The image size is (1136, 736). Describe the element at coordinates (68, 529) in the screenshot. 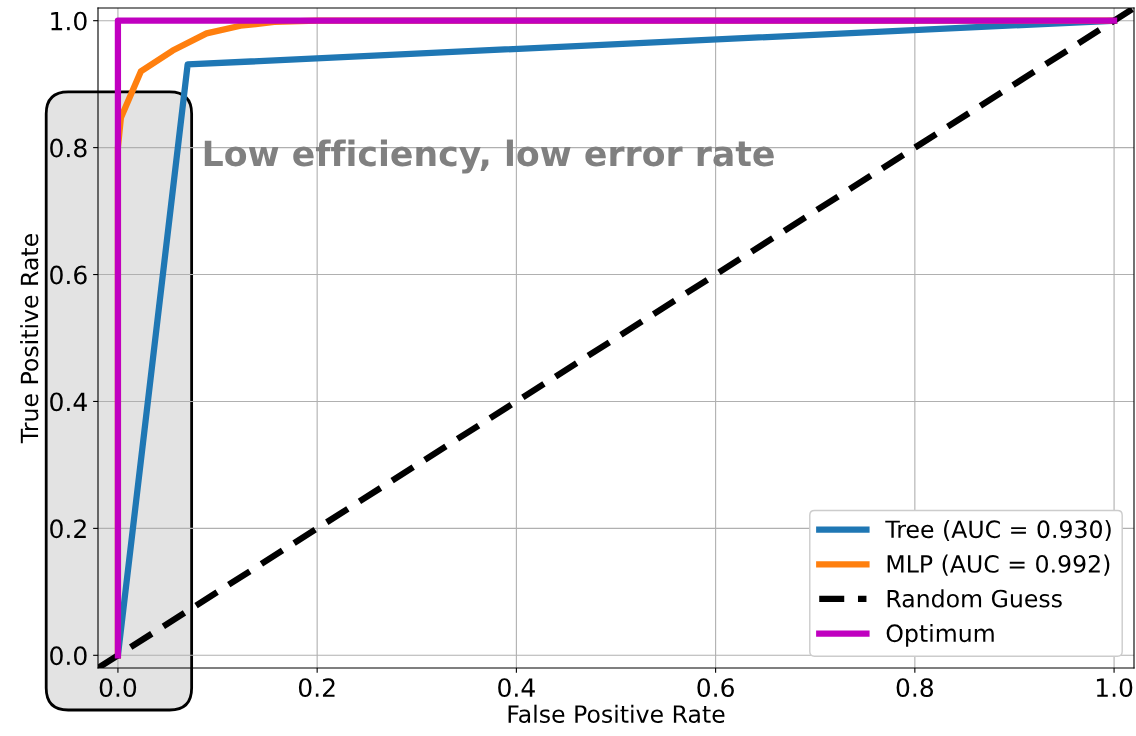

I see `y-tick-label: 0.2` at that location.